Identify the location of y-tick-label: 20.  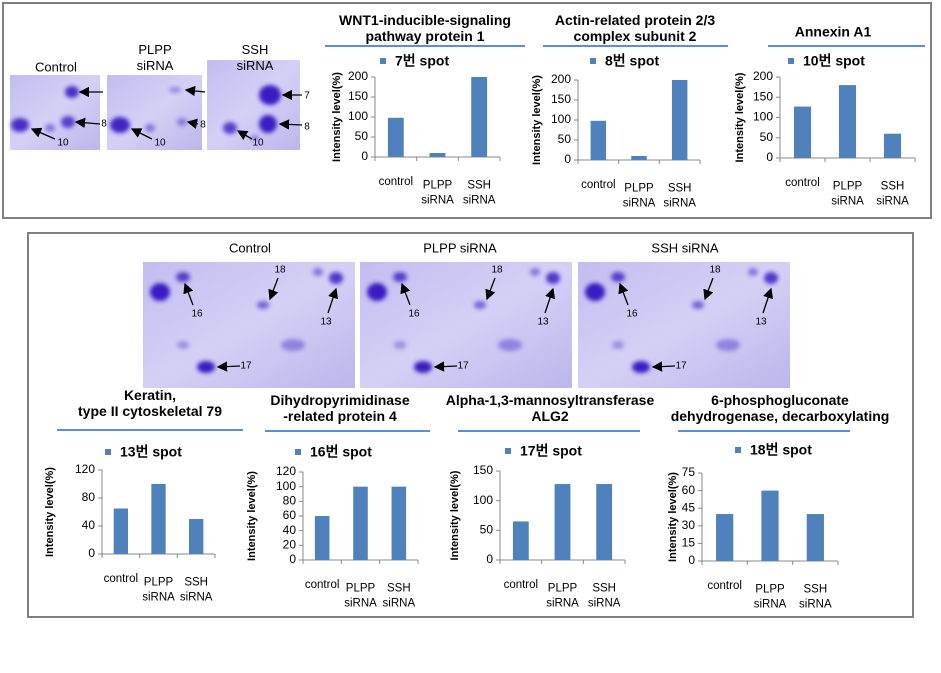
(290, 545).